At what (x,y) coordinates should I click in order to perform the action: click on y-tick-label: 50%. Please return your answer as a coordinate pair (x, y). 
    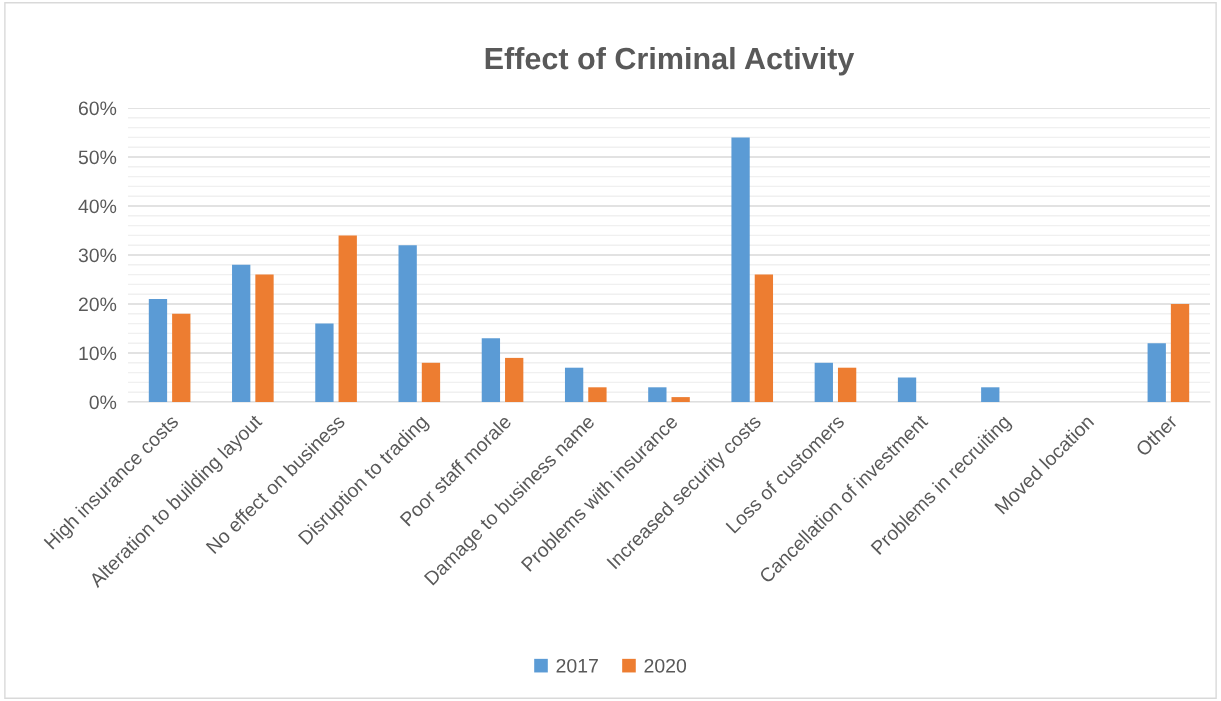
    Looking at the image, I should click on (97, 157).